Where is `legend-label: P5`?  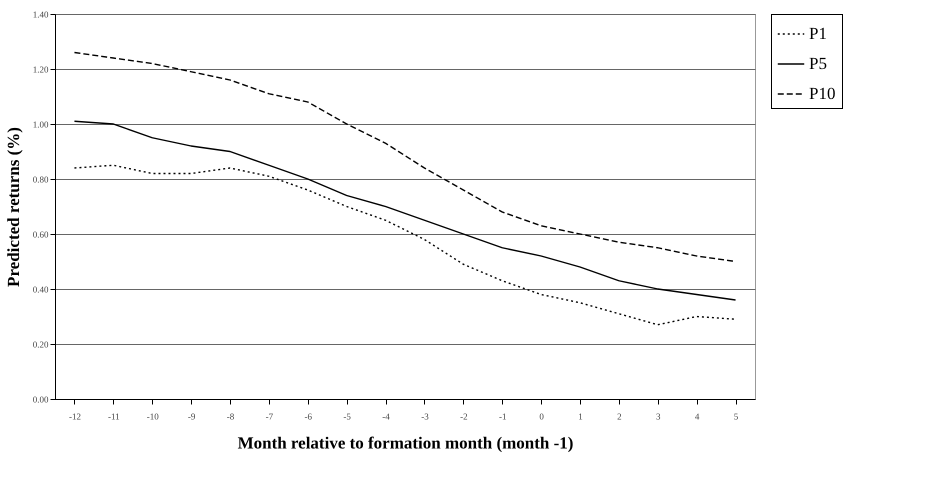
legend-label: P5 is located at coordinates (818, 63).